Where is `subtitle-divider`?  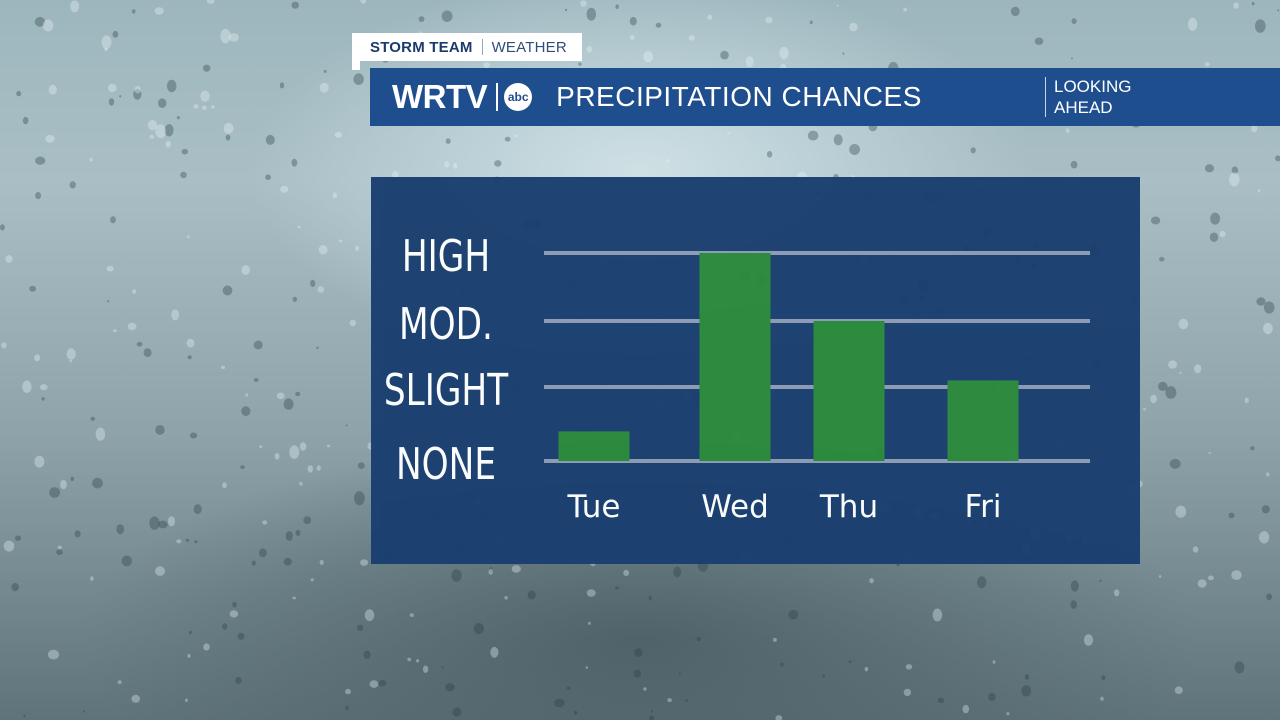 subtitle-divider is located at coordinates (1045, 97).